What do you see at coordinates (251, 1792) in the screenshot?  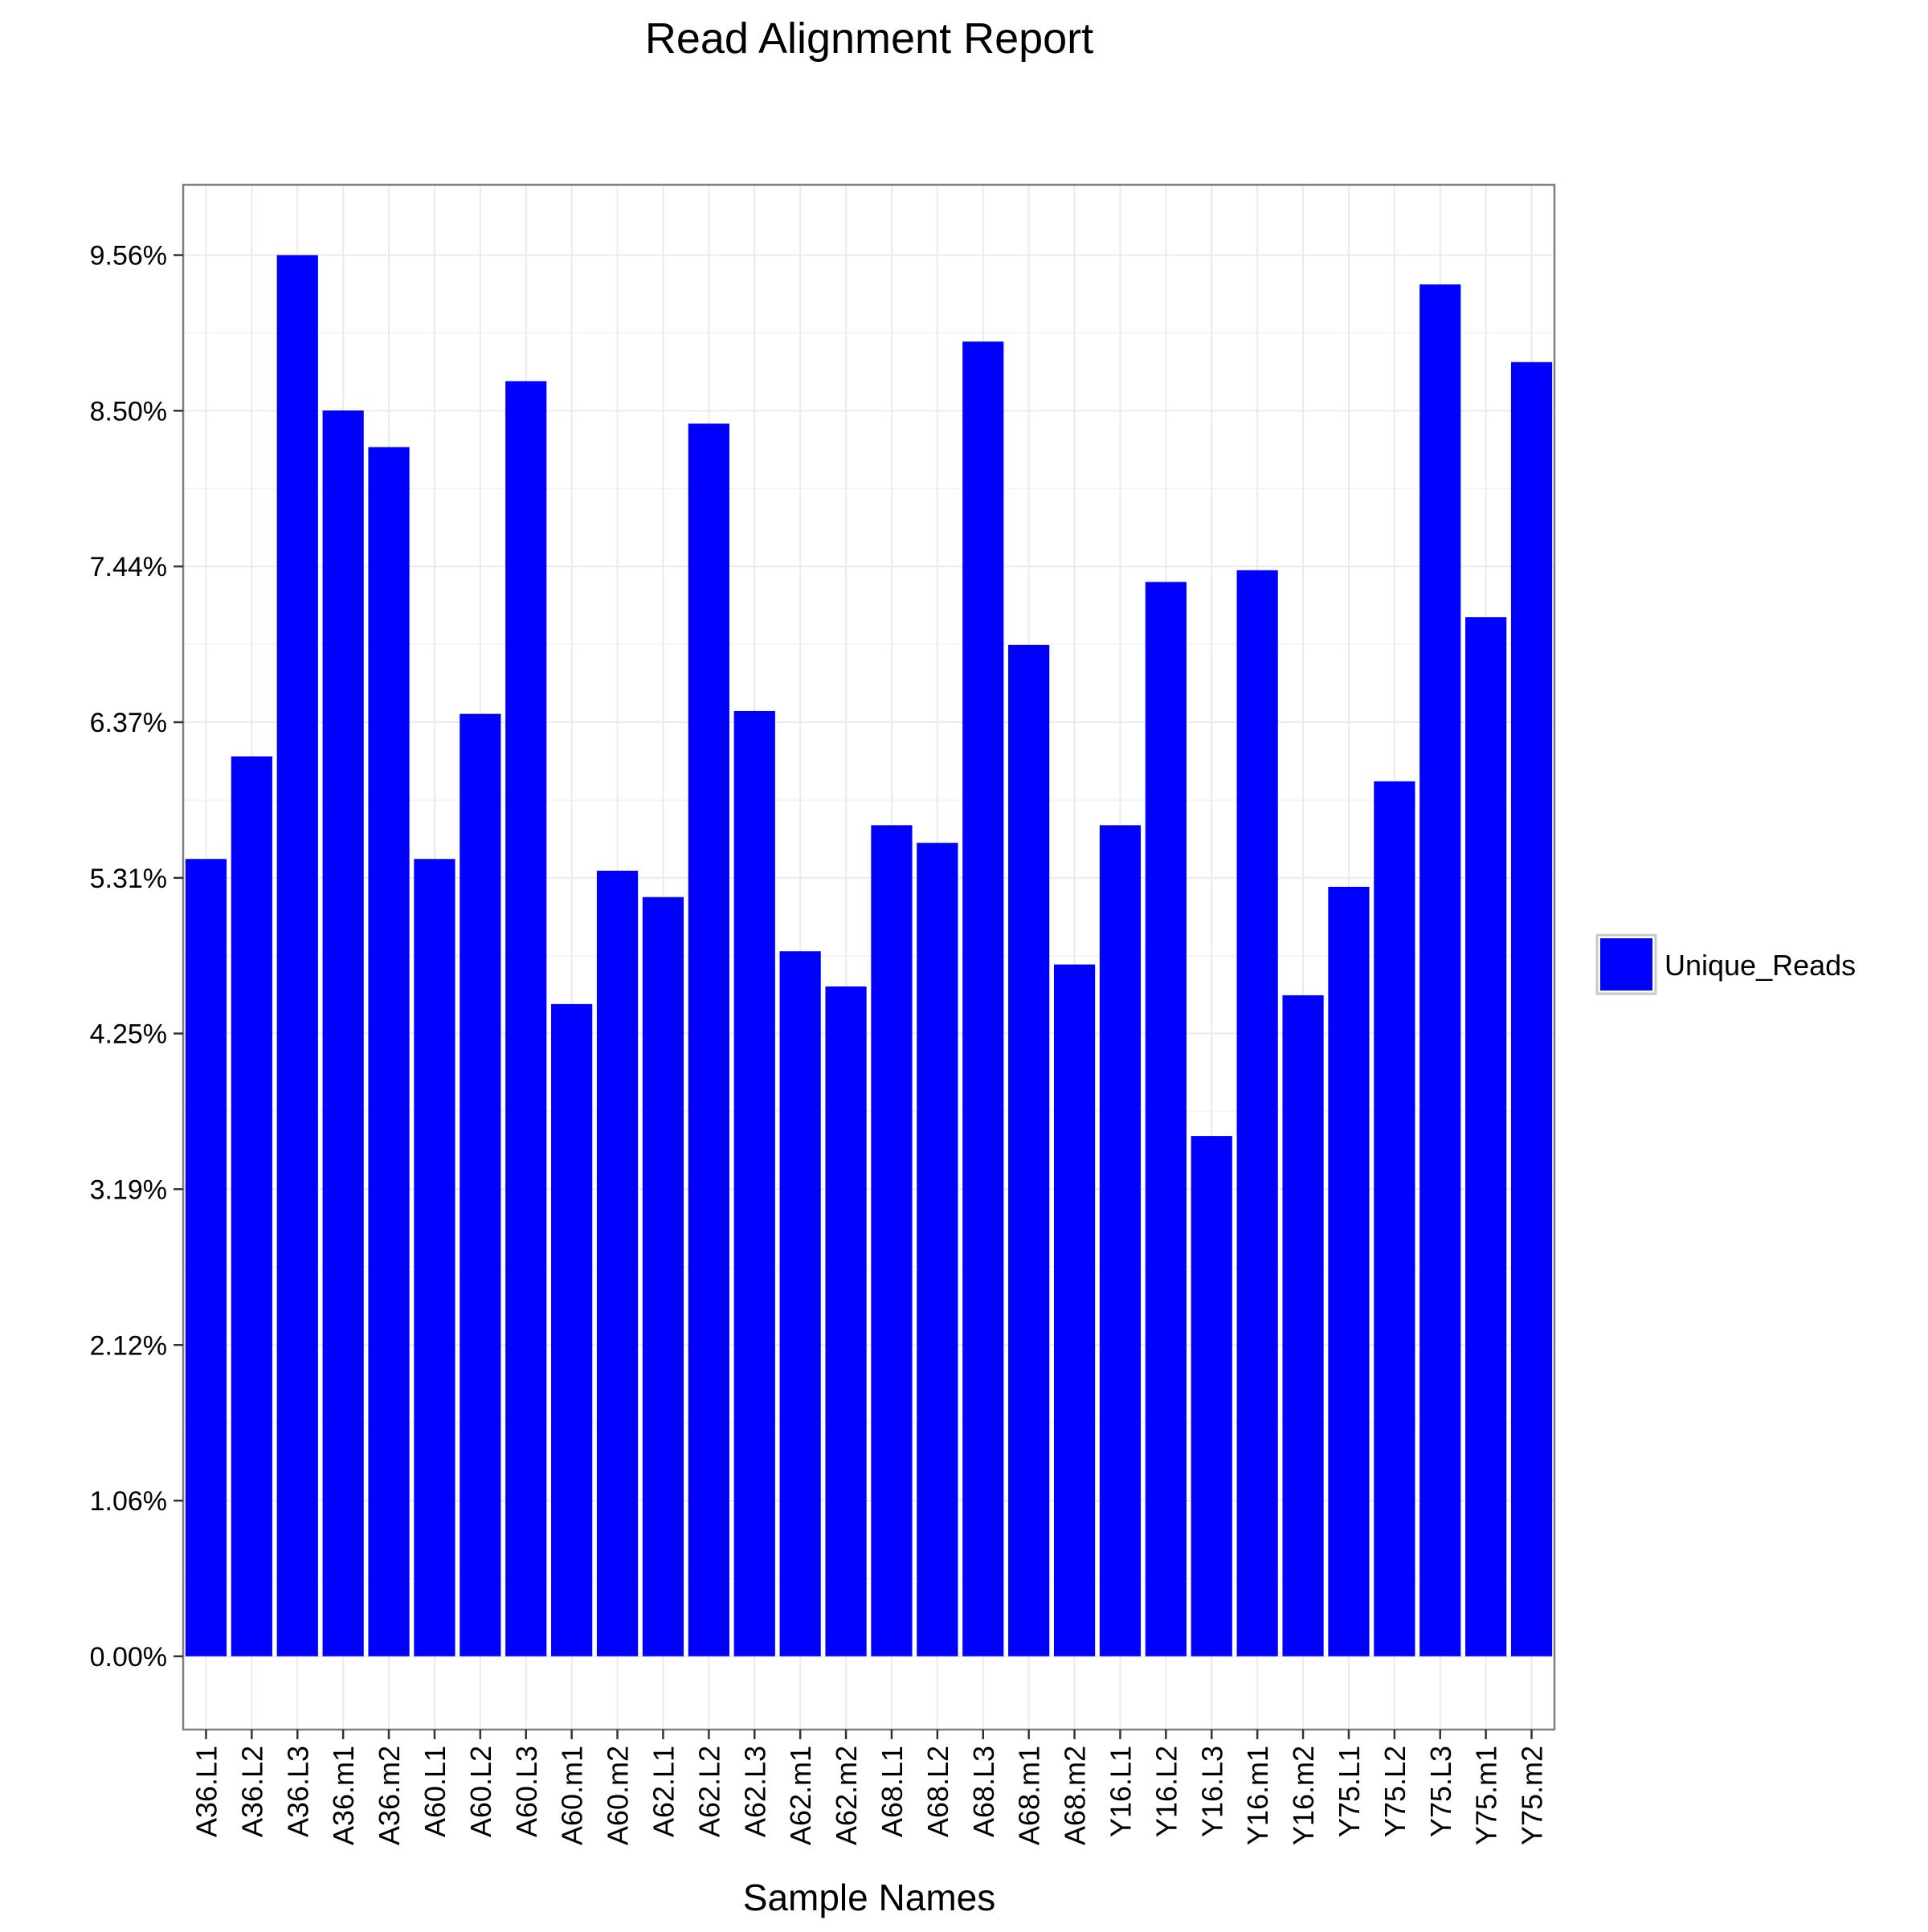 I see `x-tick-label: A36.L2` at bounding box center [251, 1792].